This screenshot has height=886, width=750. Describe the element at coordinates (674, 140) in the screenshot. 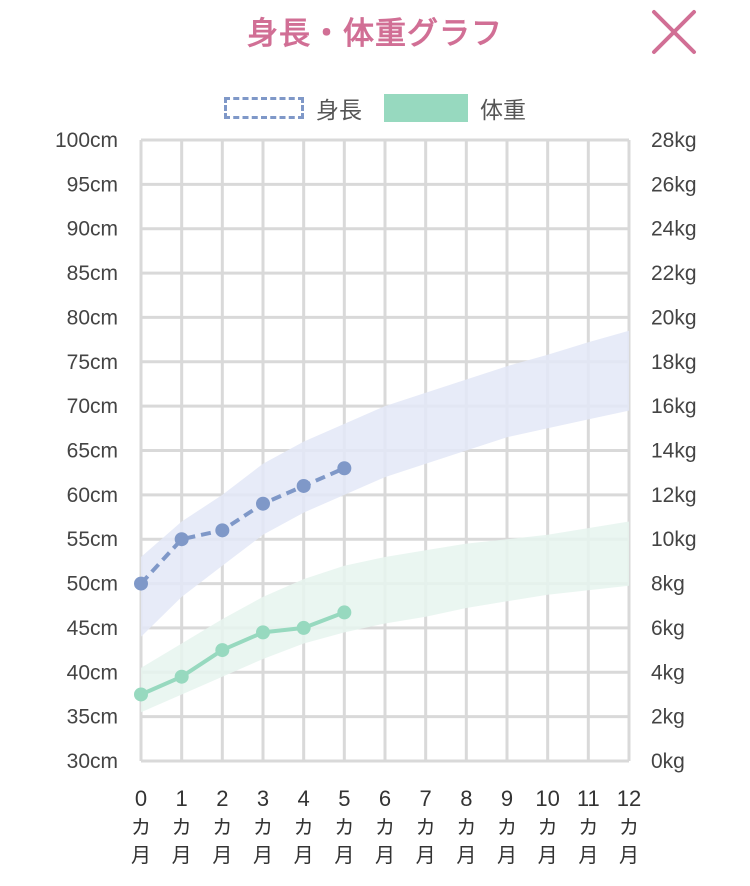

I see `y-right-tick-label: 28kg` at that location.